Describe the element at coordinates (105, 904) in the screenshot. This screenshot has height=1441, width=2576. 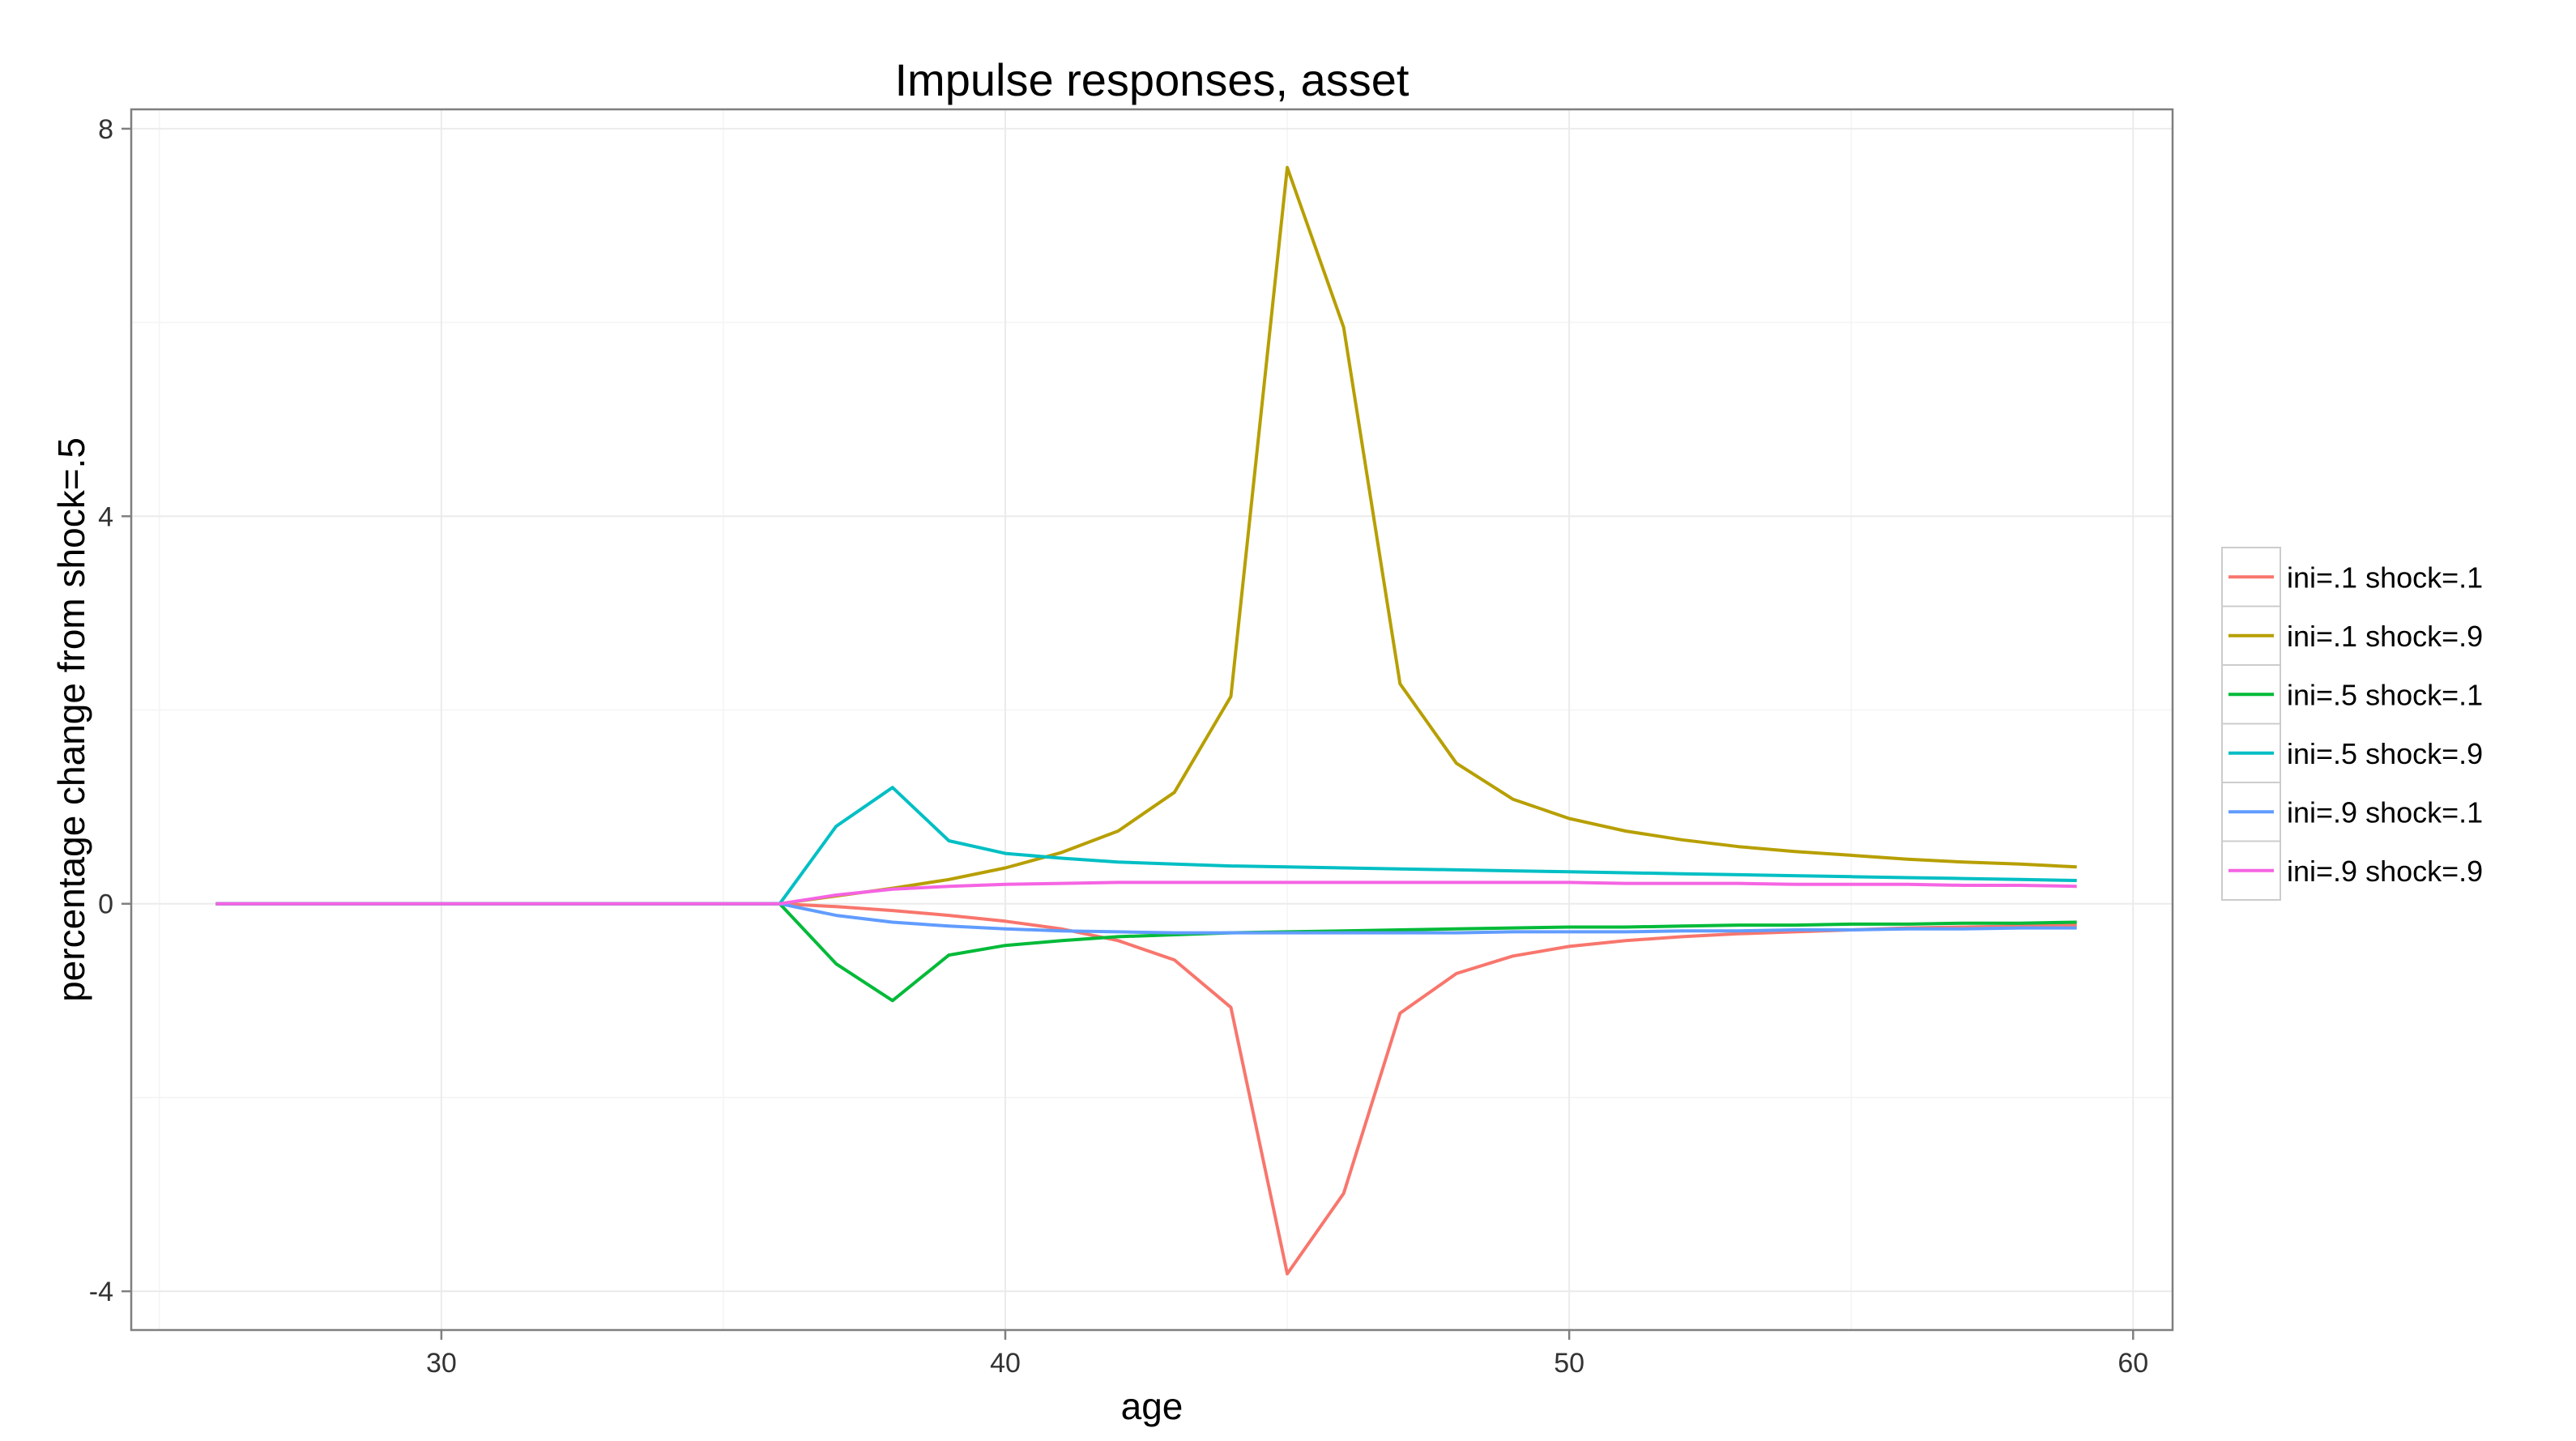
I see `y-tick-label: 0` at that location.